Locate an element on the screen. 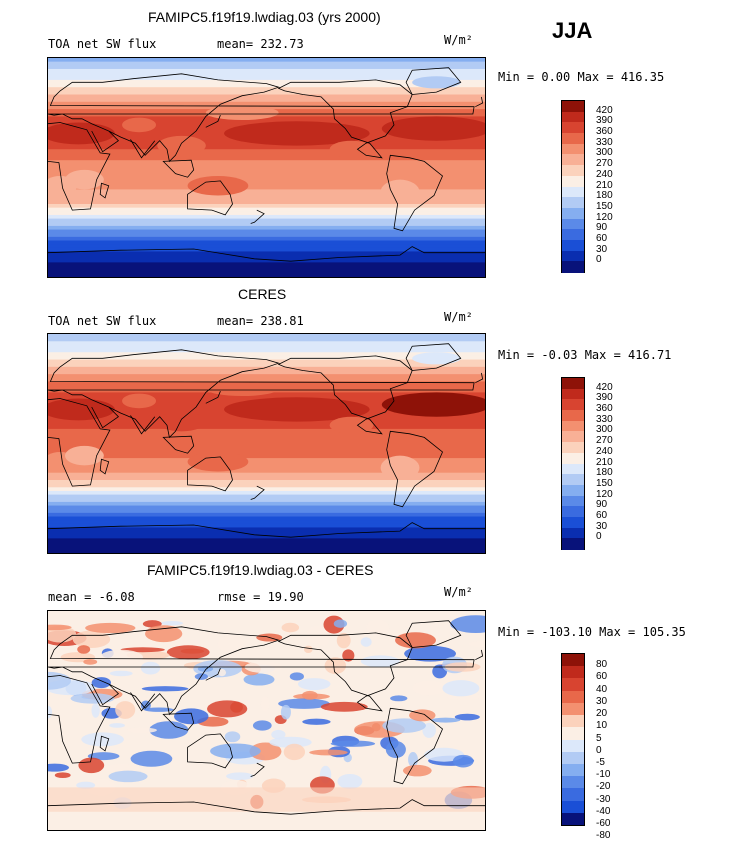  colorbar-tick-label: 10 is located at coordinates (602, 726).